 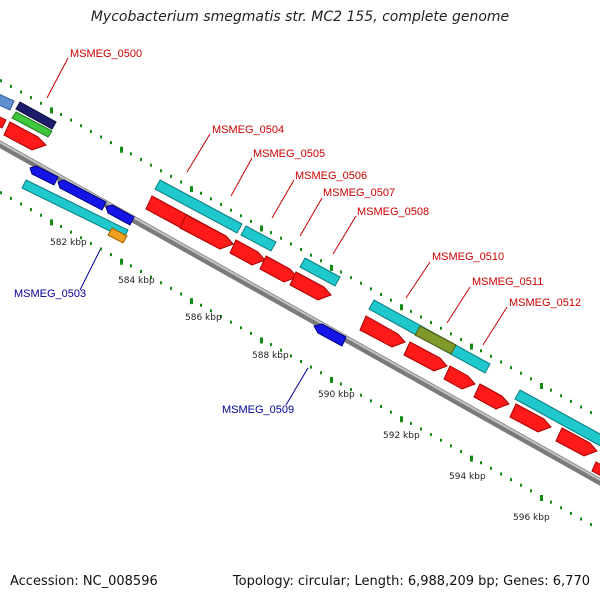 What do you see at coordinates (359, 193) in the screenshot?
I see `gene-label: MSMEG_0507` at bounding box center [359, 193].